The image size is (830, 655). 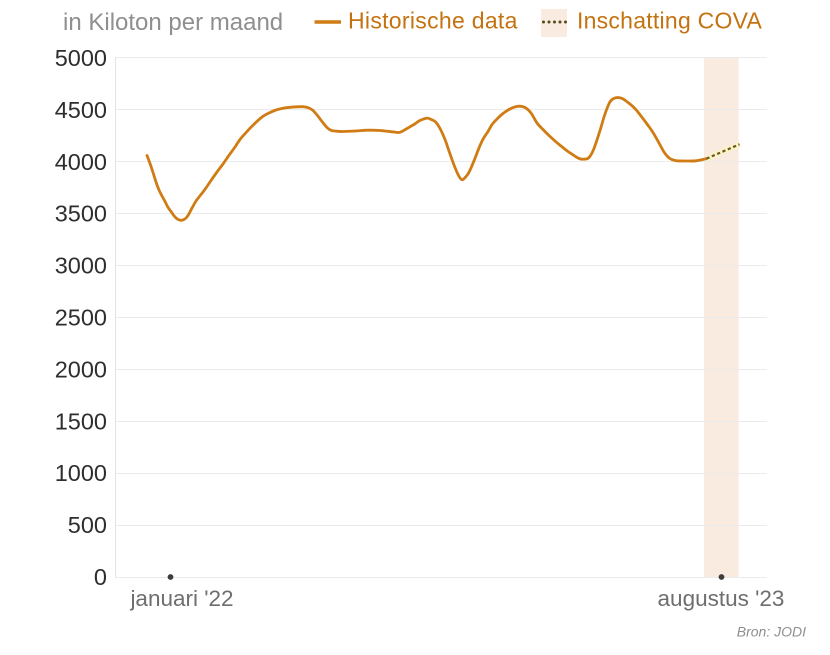 I want to click on svg-text: 500, so click(x=87, y=525).